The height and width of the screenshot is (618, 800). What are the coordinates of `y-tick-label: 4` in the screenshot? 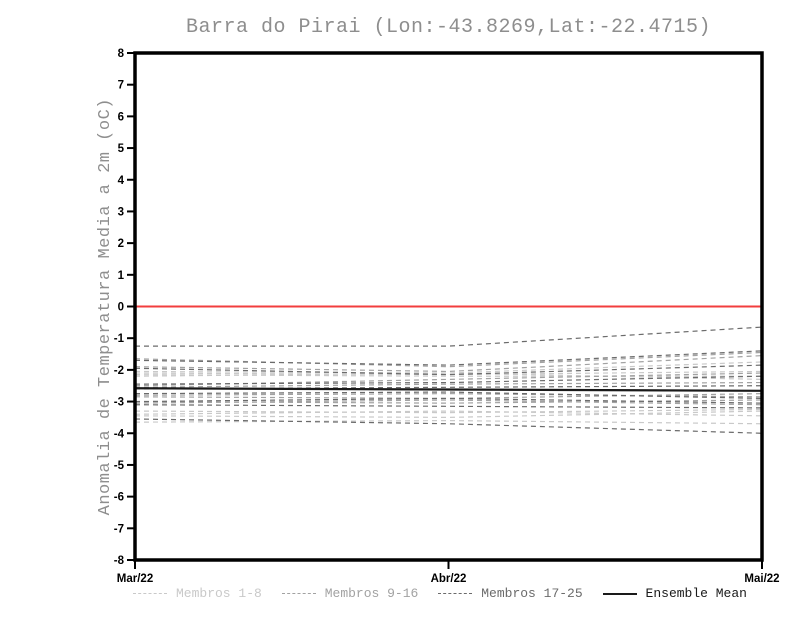 It's located at (121, 181).